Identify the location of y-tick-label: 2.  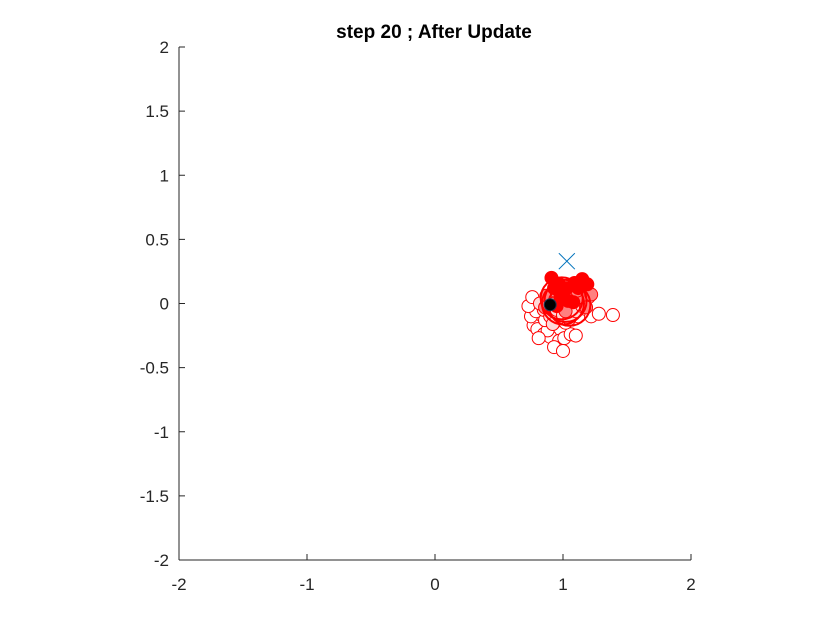
(164, 47).